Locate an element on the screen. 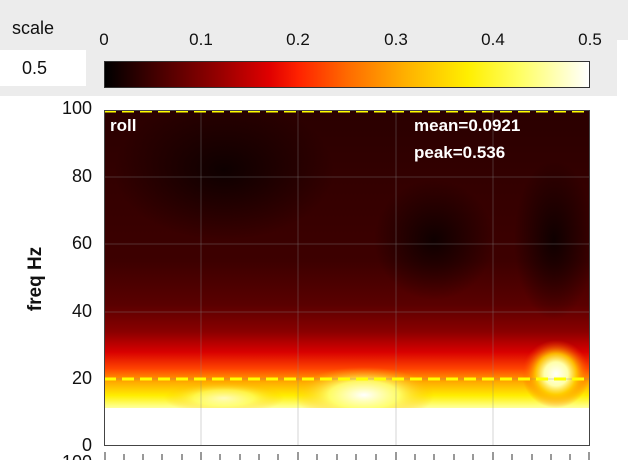 The image size is (628, 460). heatmap-low-freq-band is located at coordinates (347, 427).